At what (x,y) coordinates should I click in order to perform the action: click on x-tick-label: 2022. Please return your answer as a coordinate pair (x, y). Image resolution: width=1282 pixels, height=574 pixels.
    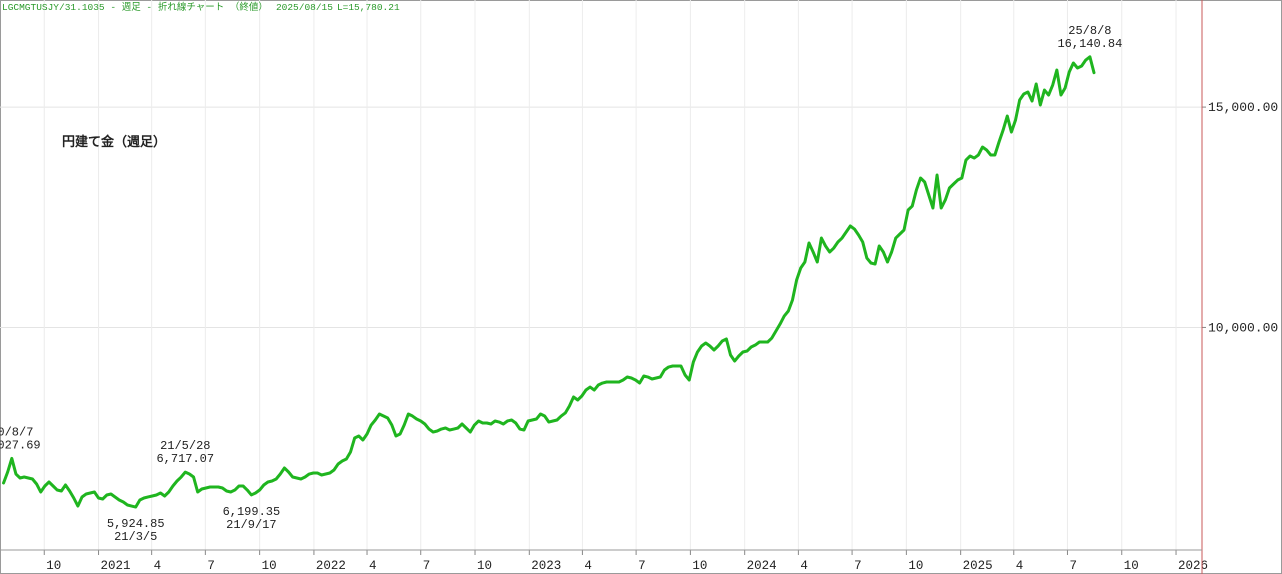
    Looking at the image, I should click on (331, 566).